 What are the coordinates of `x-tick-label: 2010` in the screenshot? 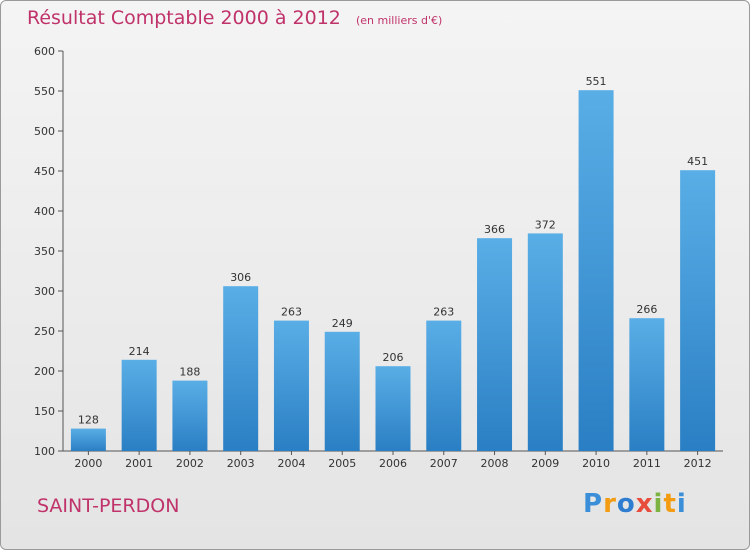 It's located at (596, 463).